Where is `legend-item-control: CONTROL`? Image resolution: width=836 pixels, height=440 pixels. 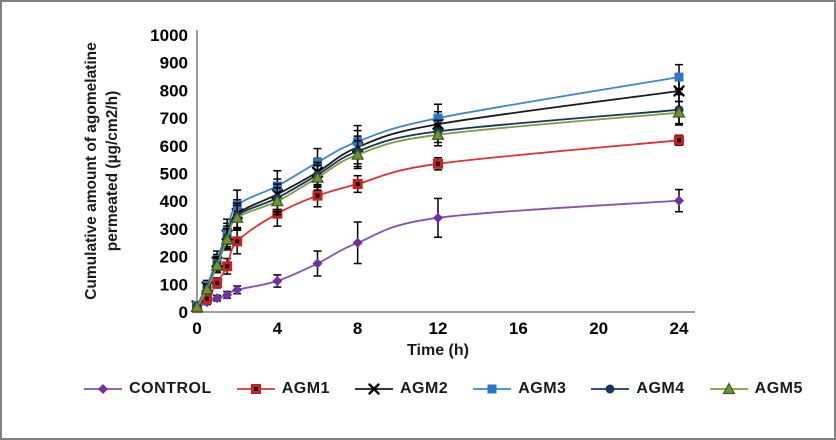 legend-item-control: CONTROL is located at coordinates (147, 389).